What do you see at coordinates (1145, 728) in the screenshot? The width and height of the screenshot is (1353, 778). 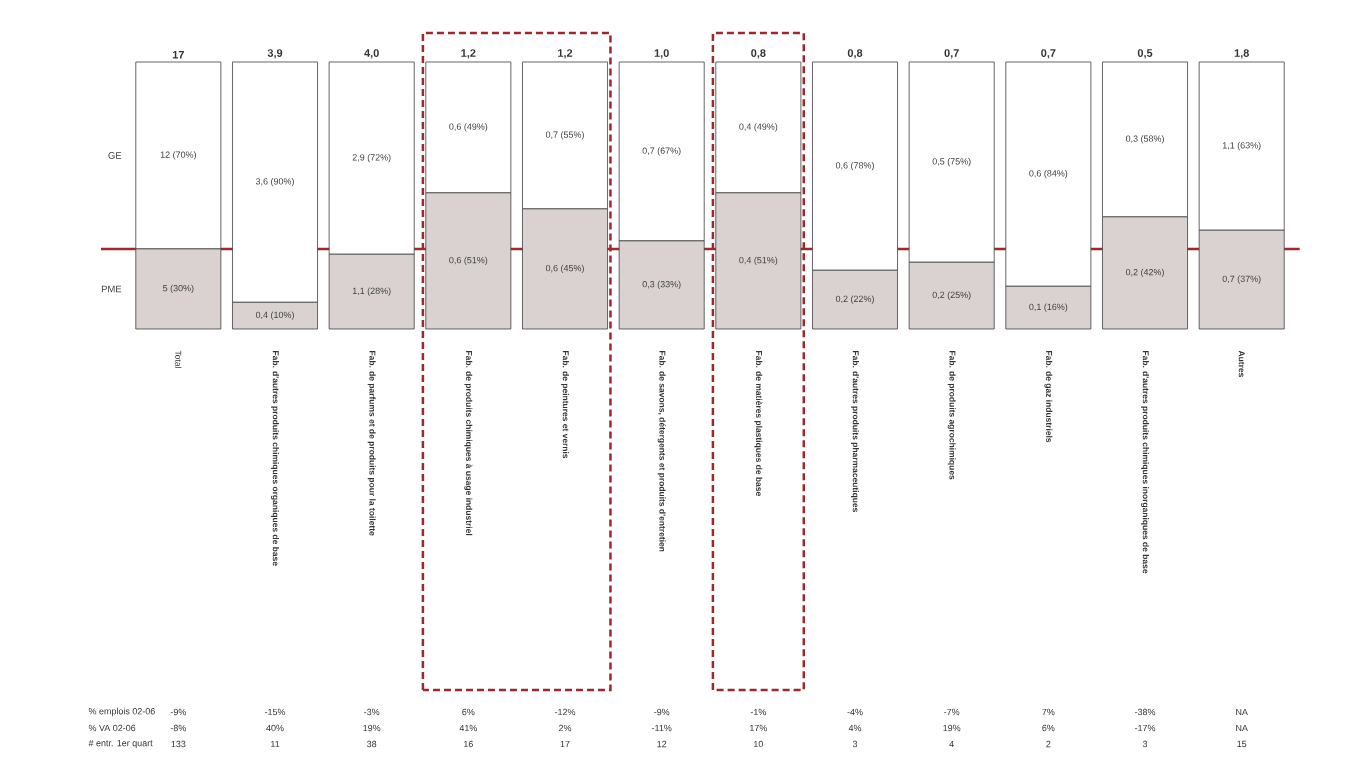 I see `text: -17%` at bounding box center [1145, 728].